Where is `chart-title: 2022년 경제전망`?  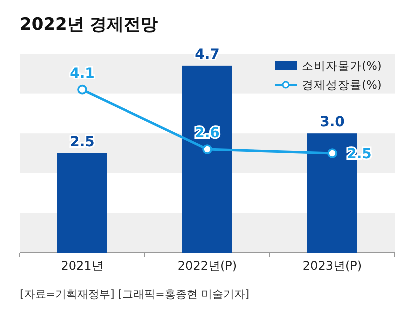 chart-title: 2022년 경제전망 is located at coordinates (89, 25).